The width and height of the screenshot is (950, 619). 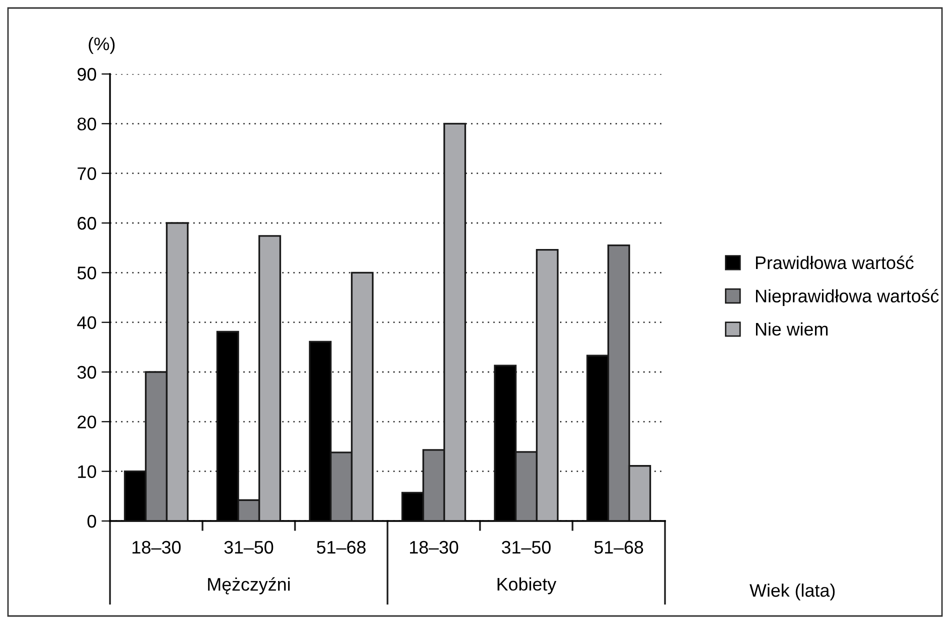 What do you see at coordinates (87, 422) in the screenshot?
I see `y-tick-label: 20` at bounding box center [87, 422].